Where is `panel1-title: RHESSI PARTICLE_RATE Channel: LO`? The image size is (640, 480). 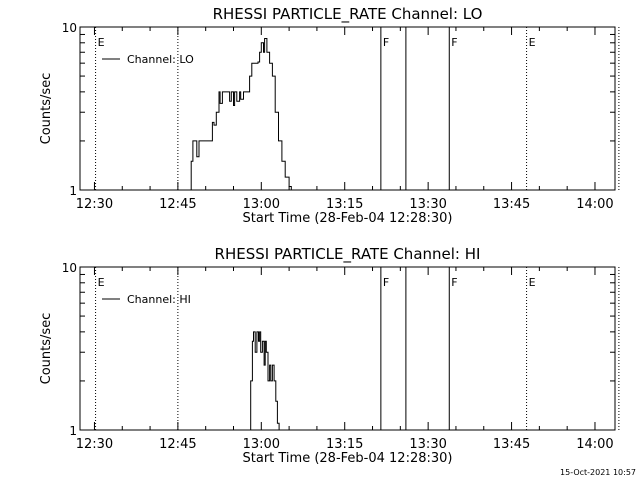
panel1-title: RHESSI PARTICLE_RATE Channel: LO is located at coordinates (348, 14).